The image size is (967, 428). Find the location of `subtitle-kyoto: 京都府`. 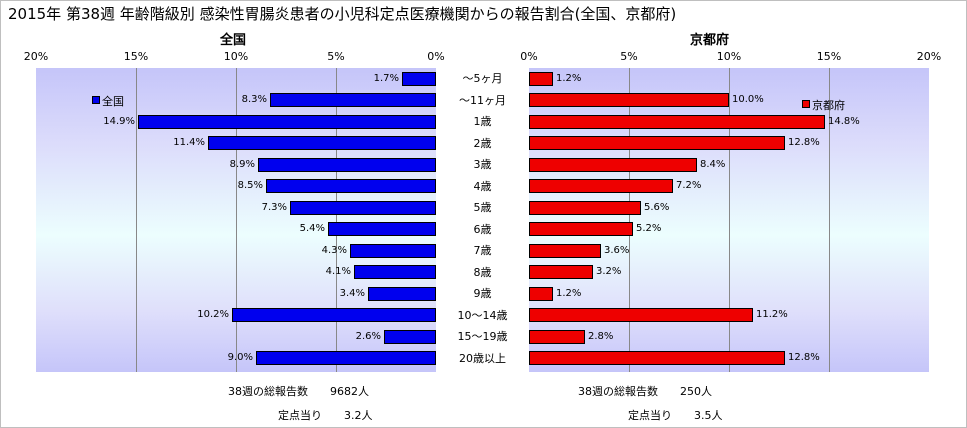

subtitle-kyoto: 京都府 is located at coordinates (710, 40).